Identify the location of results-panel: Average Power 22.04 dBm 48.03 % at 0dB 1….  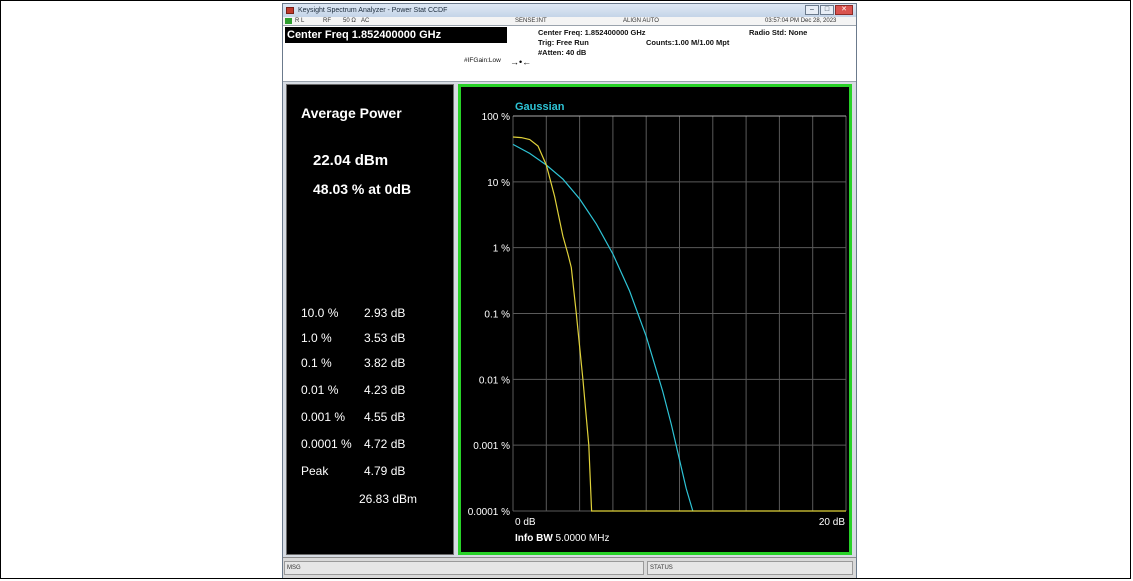
(370, 319).